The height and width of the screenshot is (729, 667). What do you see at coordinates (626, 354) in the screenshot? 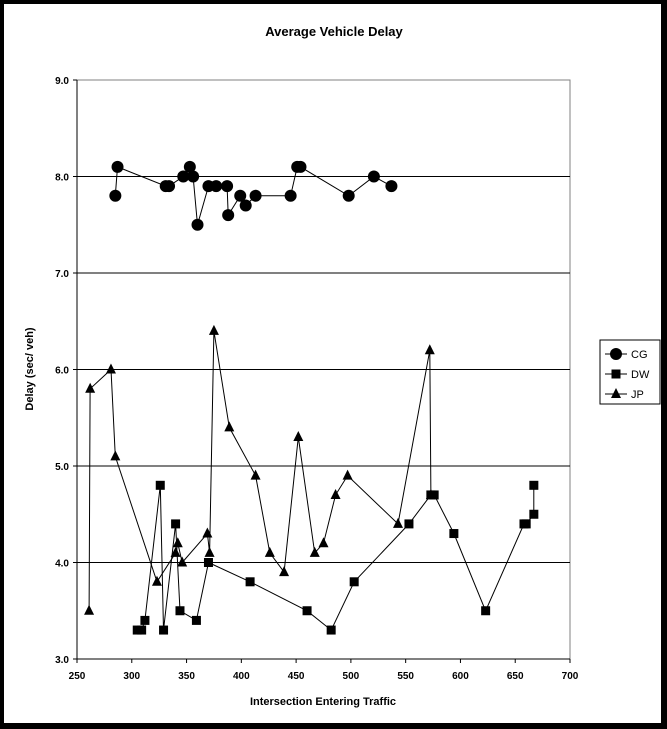
I see `legend-item-cg: CG` at bounding box center [626, 354].